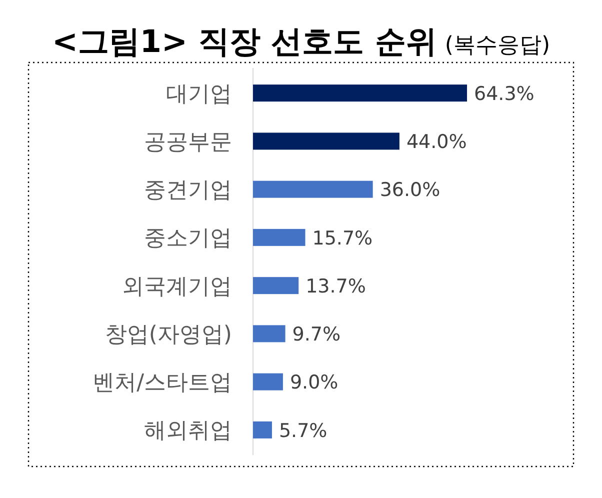 This screenshot has height=498, width=602. What do you see at coordinates (188, 431) in the screenshot?
I see `y-tick-label: 해외취업` at bounding box center [188, 431].